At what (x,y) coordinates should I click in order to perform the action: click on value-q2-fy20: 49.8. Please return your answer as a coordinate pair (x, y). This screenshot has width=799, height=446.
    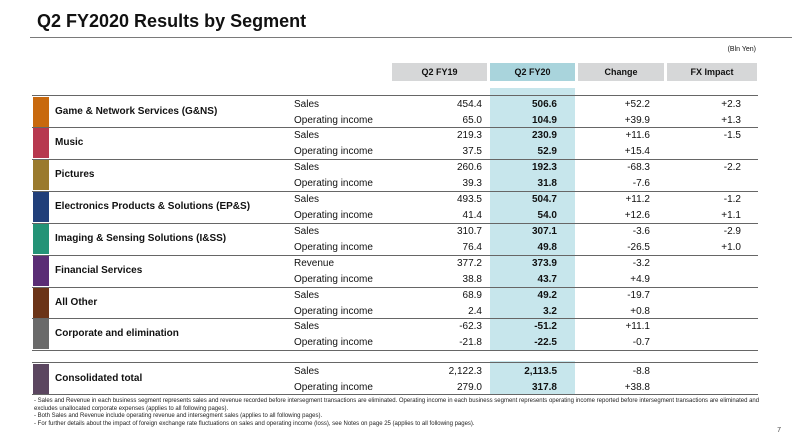
    Looking at the image, I should click on (547, 247).